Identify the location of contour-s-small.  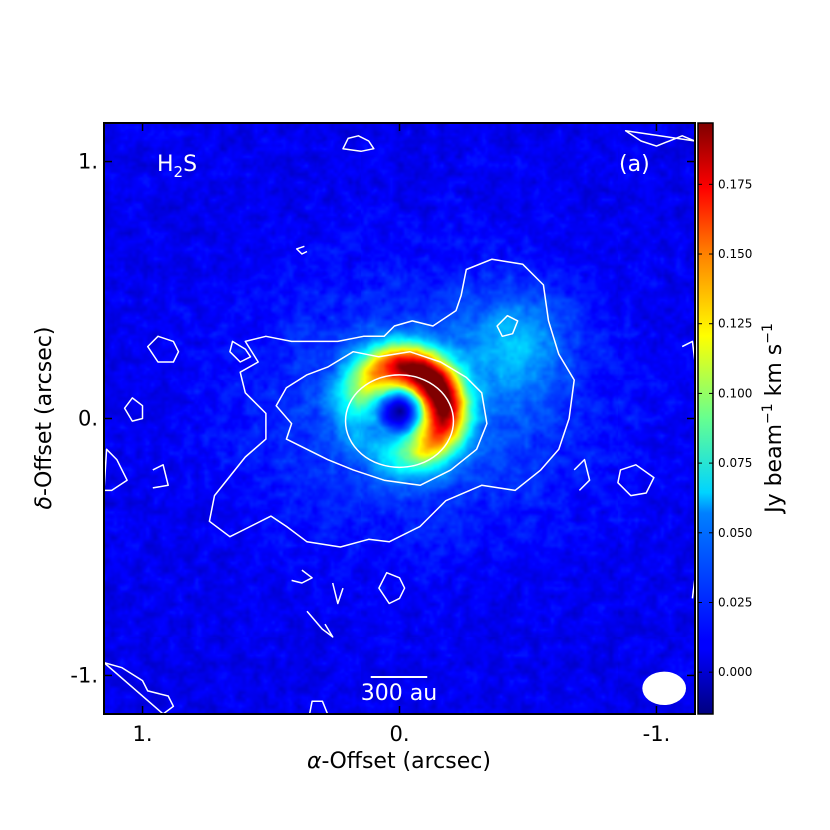
(320, 624).